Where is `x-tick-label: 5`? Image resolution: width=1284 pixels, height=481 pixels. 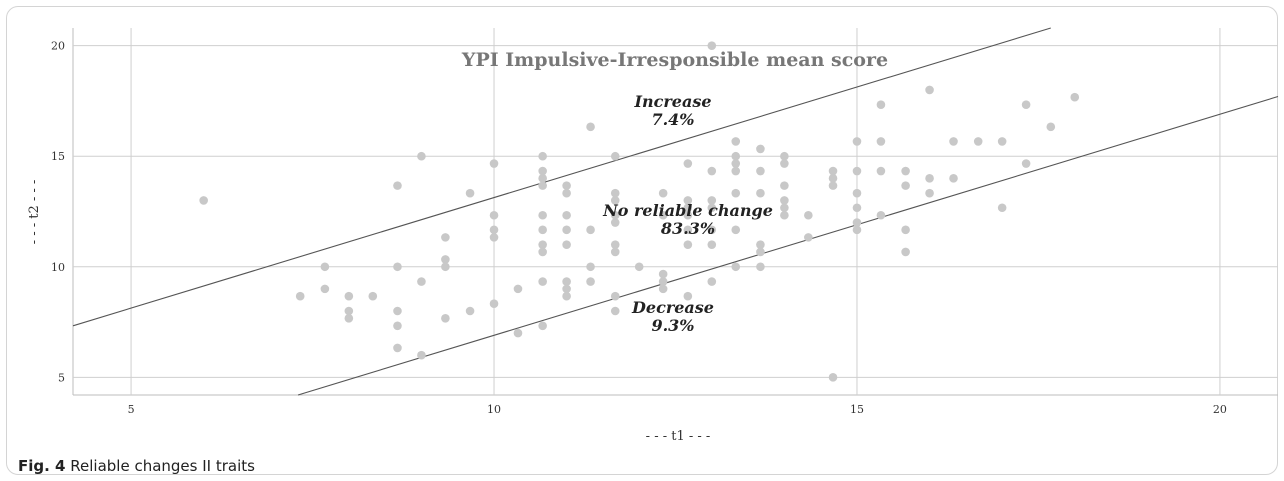 x-tick-label: 5 is located at coordinates (131, 409).